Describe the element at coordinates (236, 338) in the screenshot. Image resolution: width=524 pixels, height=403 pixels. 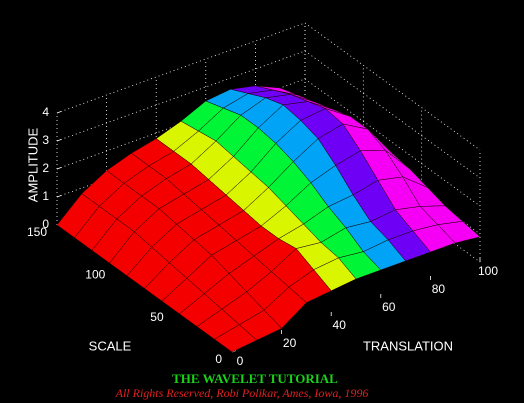
I see `surface-cell` at that location.